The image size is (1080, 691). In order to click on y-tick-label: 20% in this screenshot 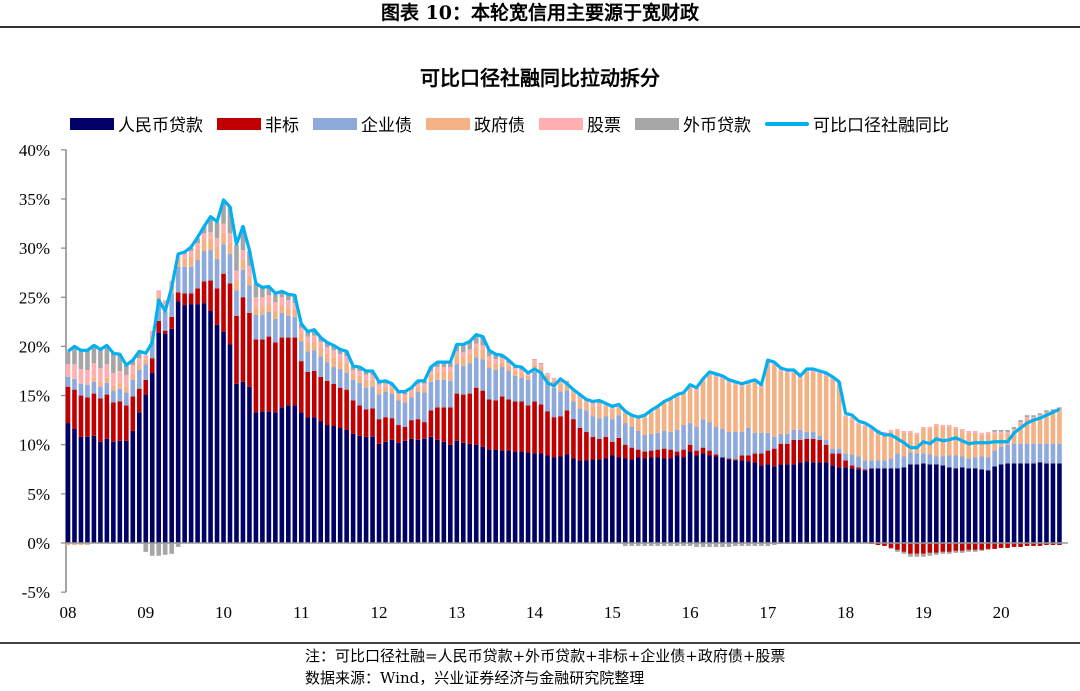, I will do `click(34, 346)`.